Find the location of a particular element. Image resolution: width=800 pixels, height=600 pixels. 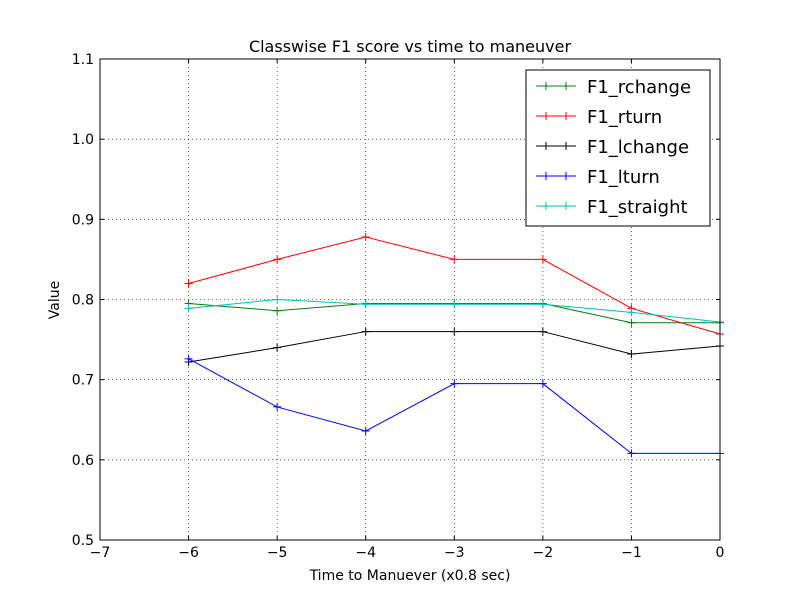

legend-label: F1_straight is located at coordinates (637, 207).